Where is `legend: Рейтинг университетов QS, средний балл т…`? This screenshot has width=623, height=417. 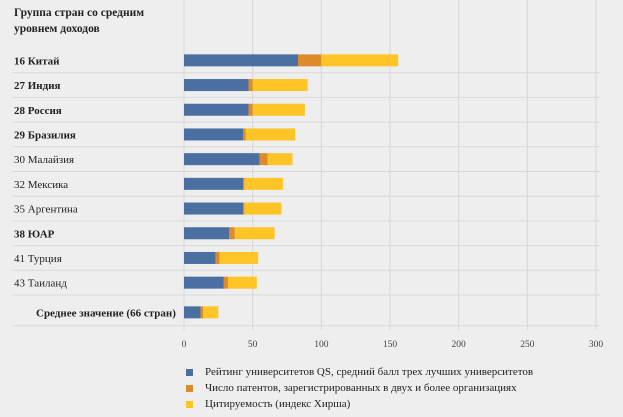
legend: Рейтинг университетов QS, средний балл т… is located at coordinates (359, 388).